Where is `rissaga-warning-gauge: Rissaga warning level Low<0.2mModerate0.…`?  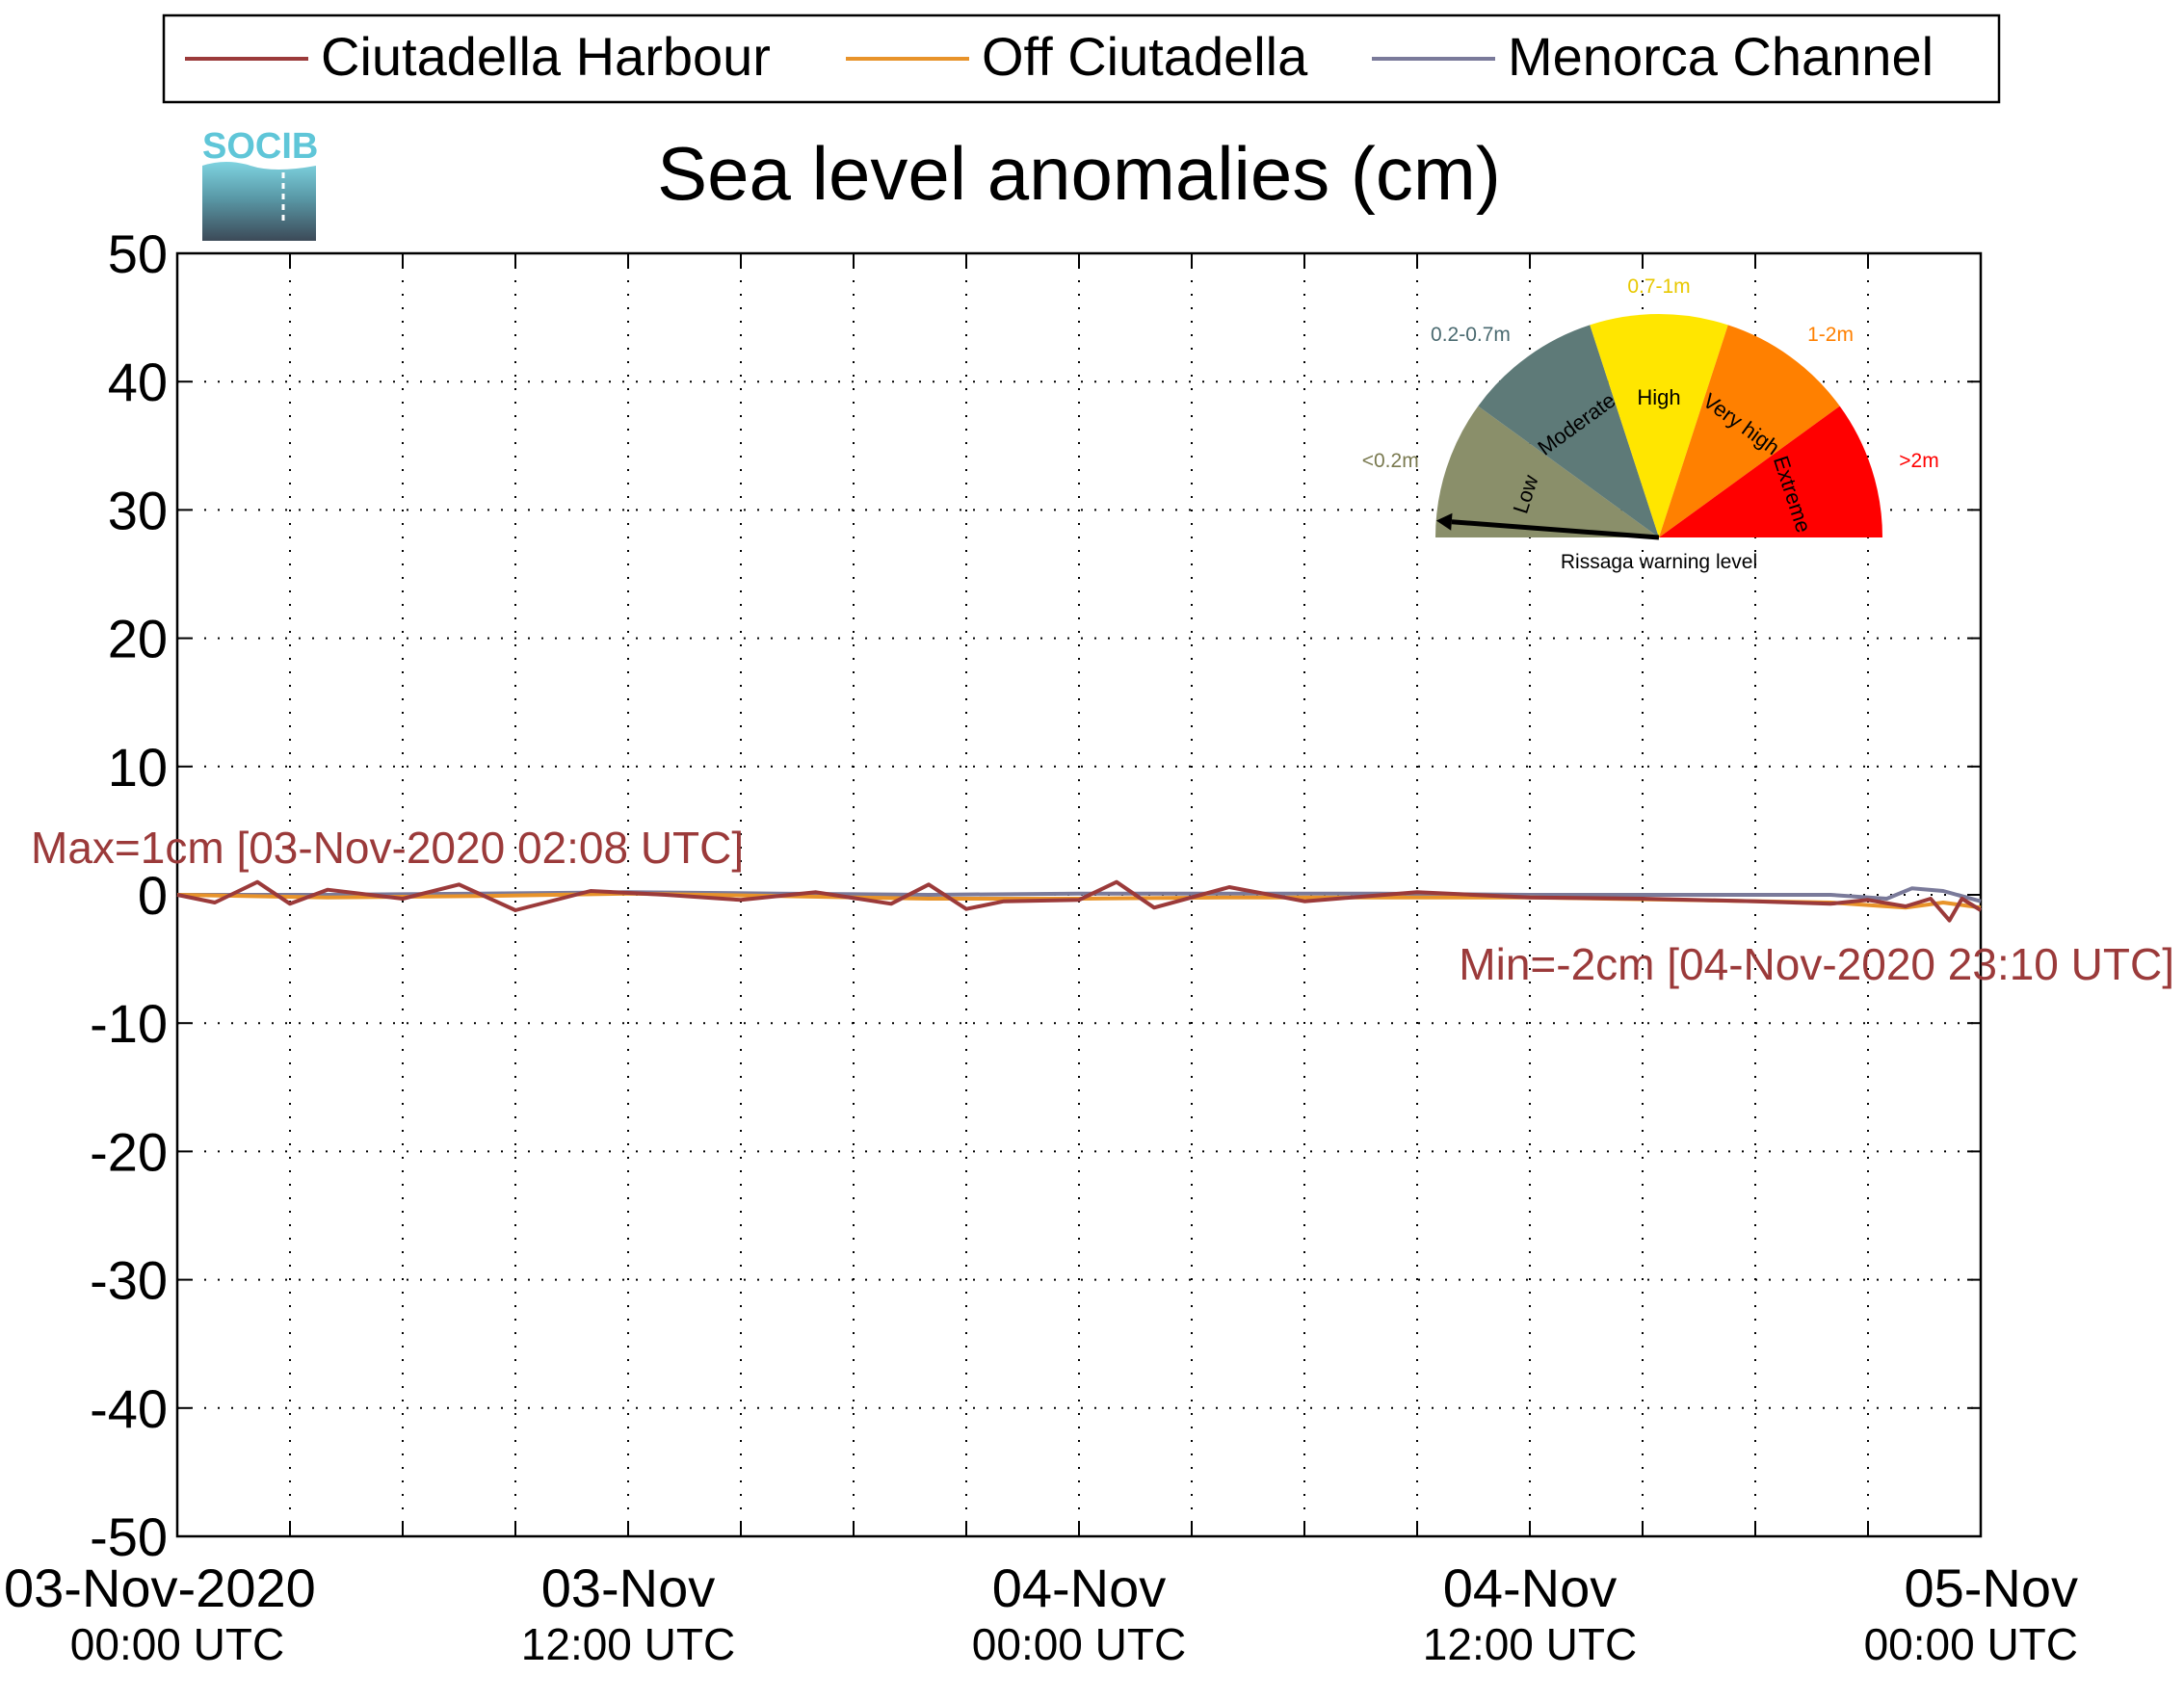 rissaga-warning-gauge: Rissaga warning level Low<0.2mModerate0.… is located at coordinates (1651, 424).